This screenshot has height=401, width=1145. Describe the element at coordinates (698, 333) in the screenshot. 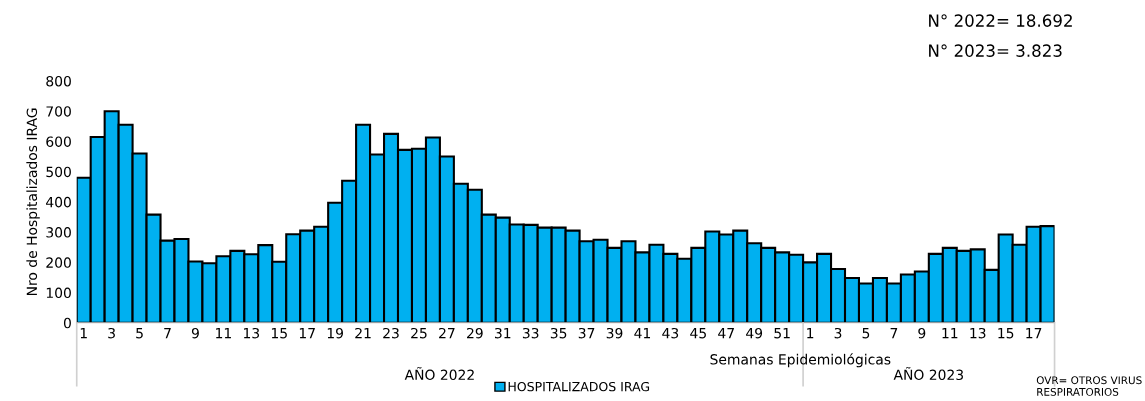

I see `x-tick-label: 45` at that location.